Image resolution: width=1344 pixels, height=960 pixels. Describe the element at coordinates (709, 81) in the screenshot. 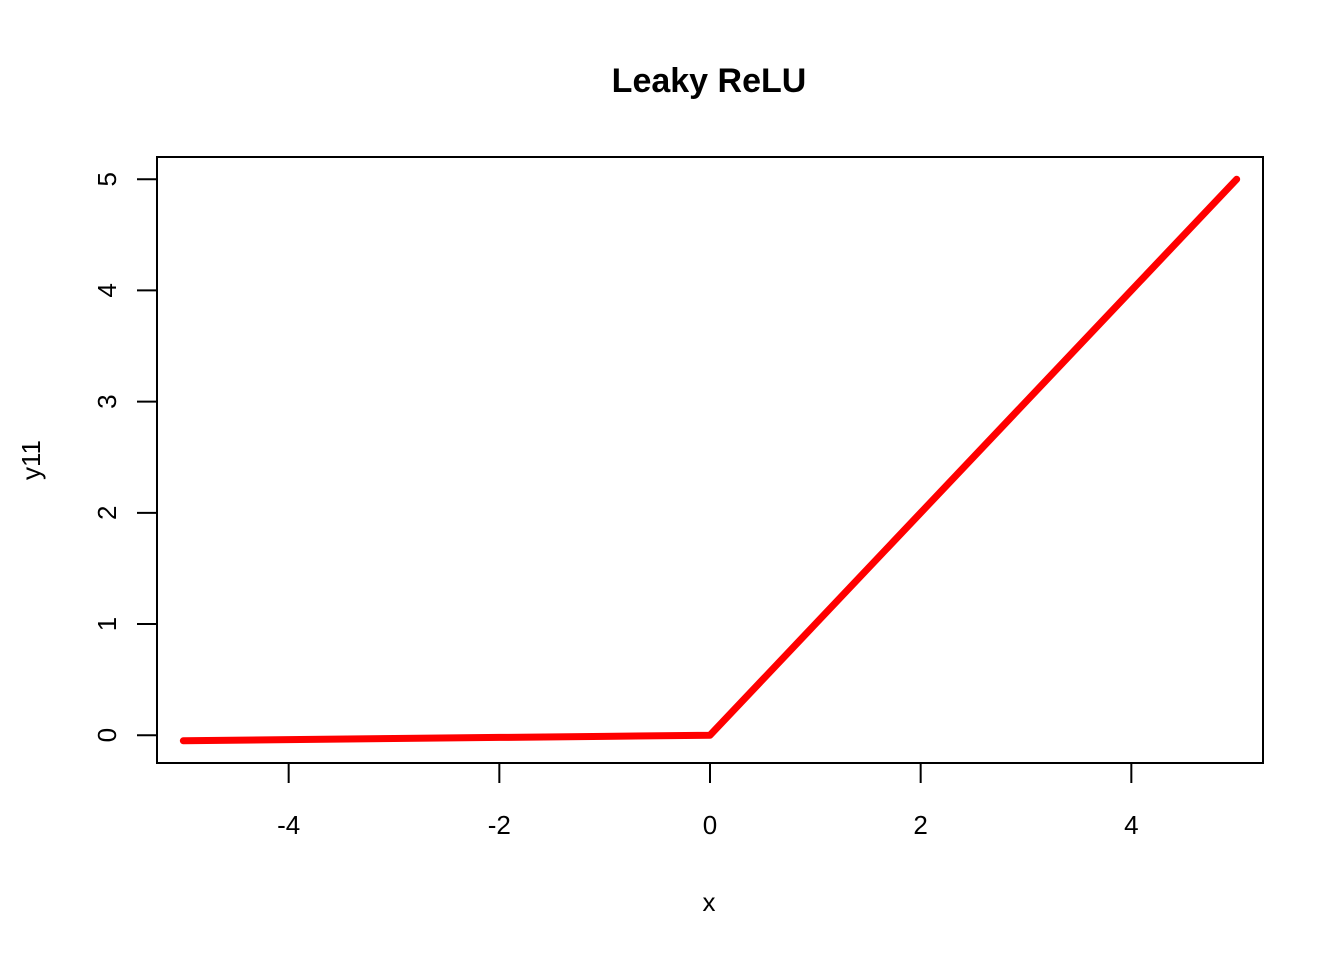

I see `chart-title: Leaky ReLU` at that location.